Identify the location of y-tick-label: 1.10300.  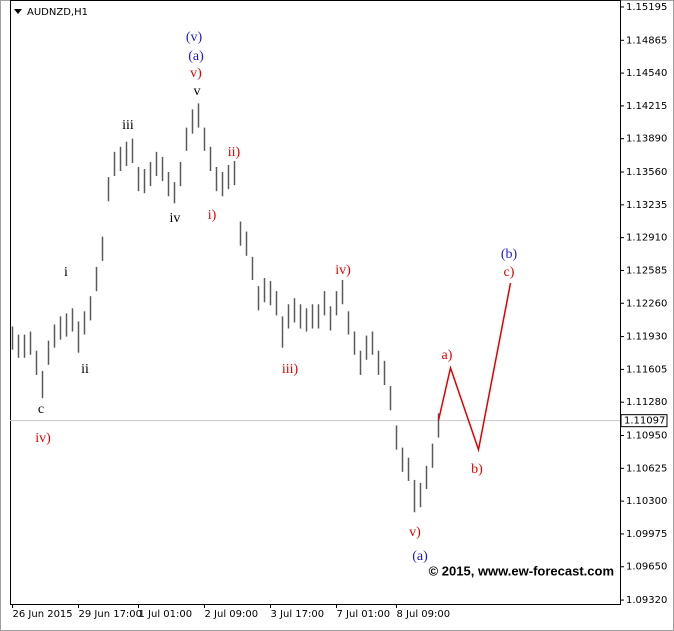
(646, 501).